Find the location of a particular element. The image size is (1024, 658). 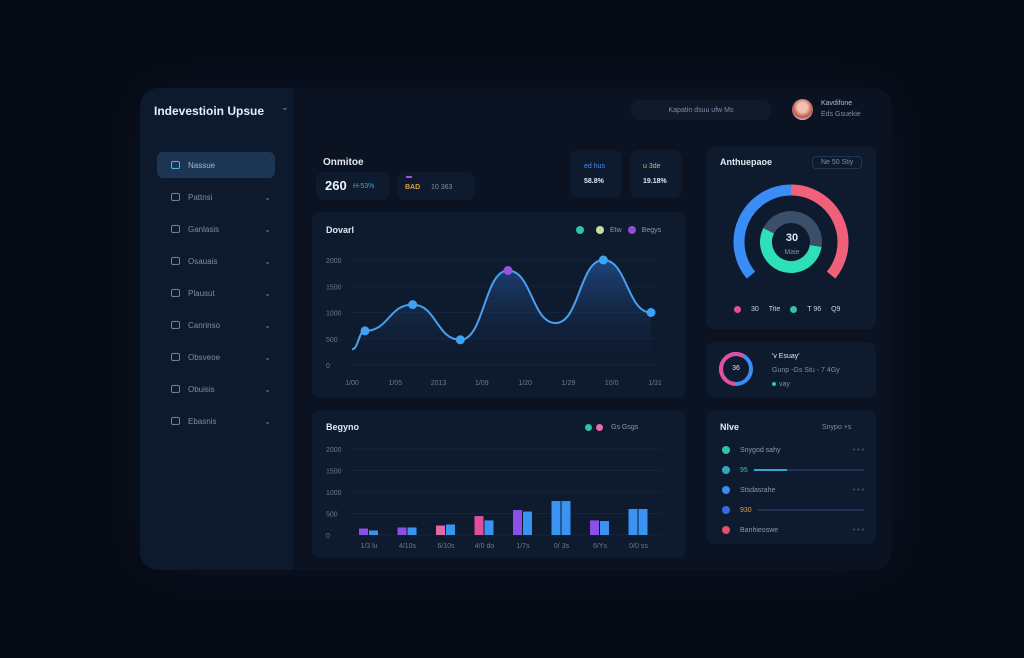

donut-legend: 30 Tite T 96 Q9 is located at coordinates (787, 309).